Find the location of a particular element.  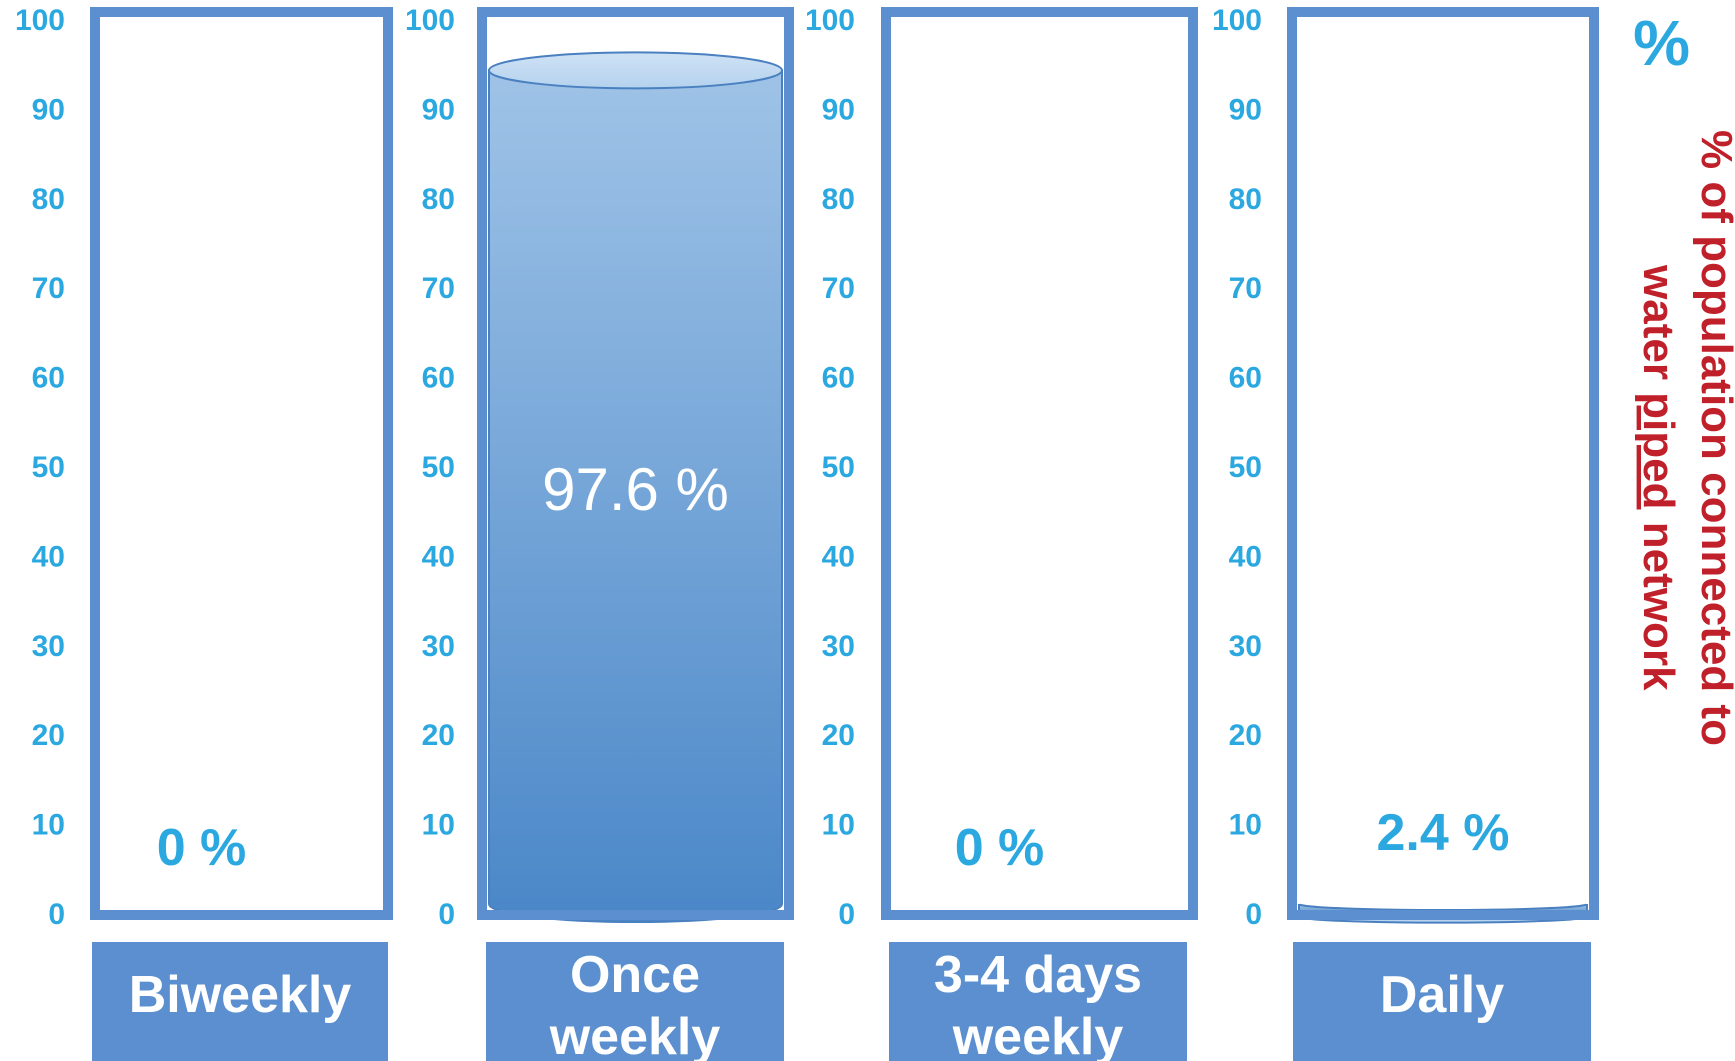

category-label: Daily is located at coordinates (1442, 995).